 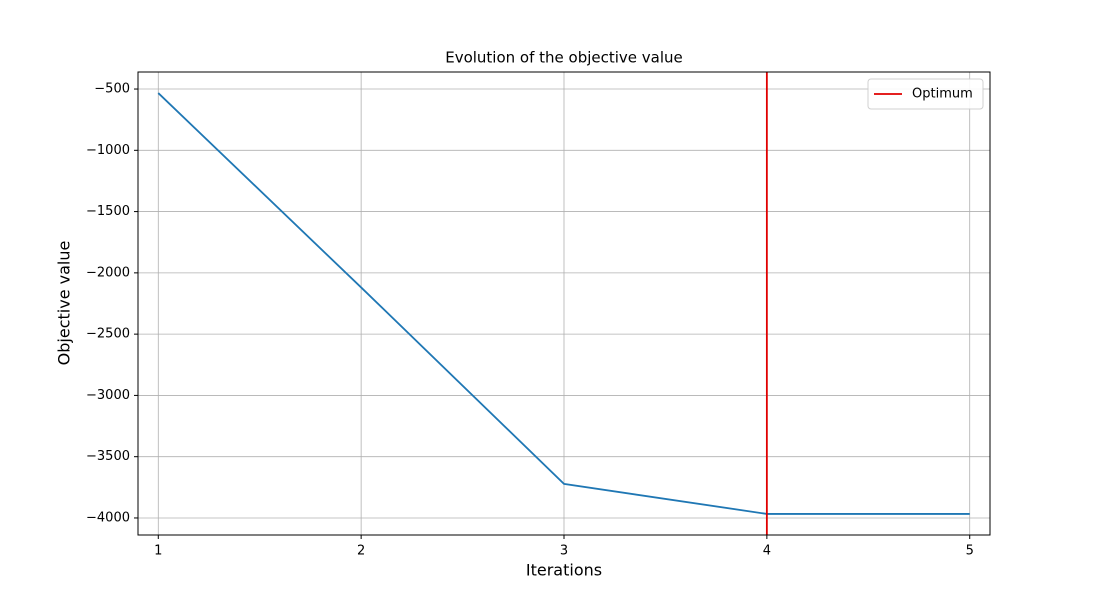 I want to click on y-tick-label: −2500, so click(x=108, y=334).